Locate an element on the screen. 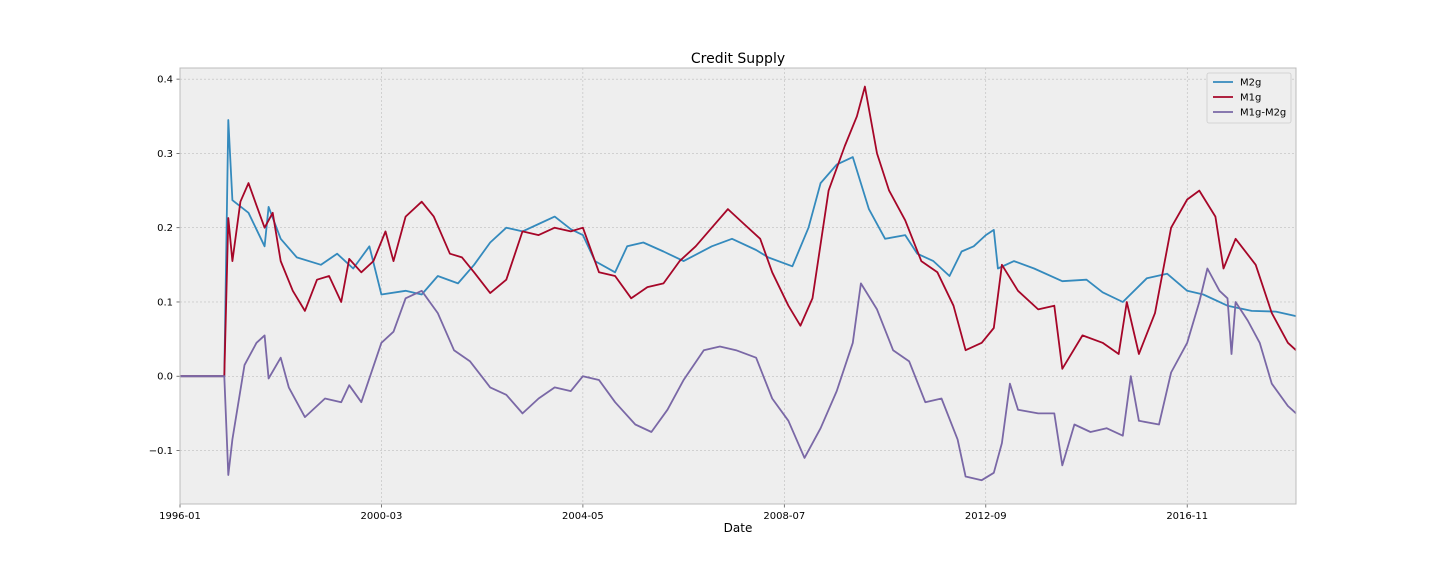 The height and width of the screenshot is (576, 1440). y-axis-ticks: −0.1 0.0 0.1 0.2 0.3 0.4 is located at coordinates (164, 266).